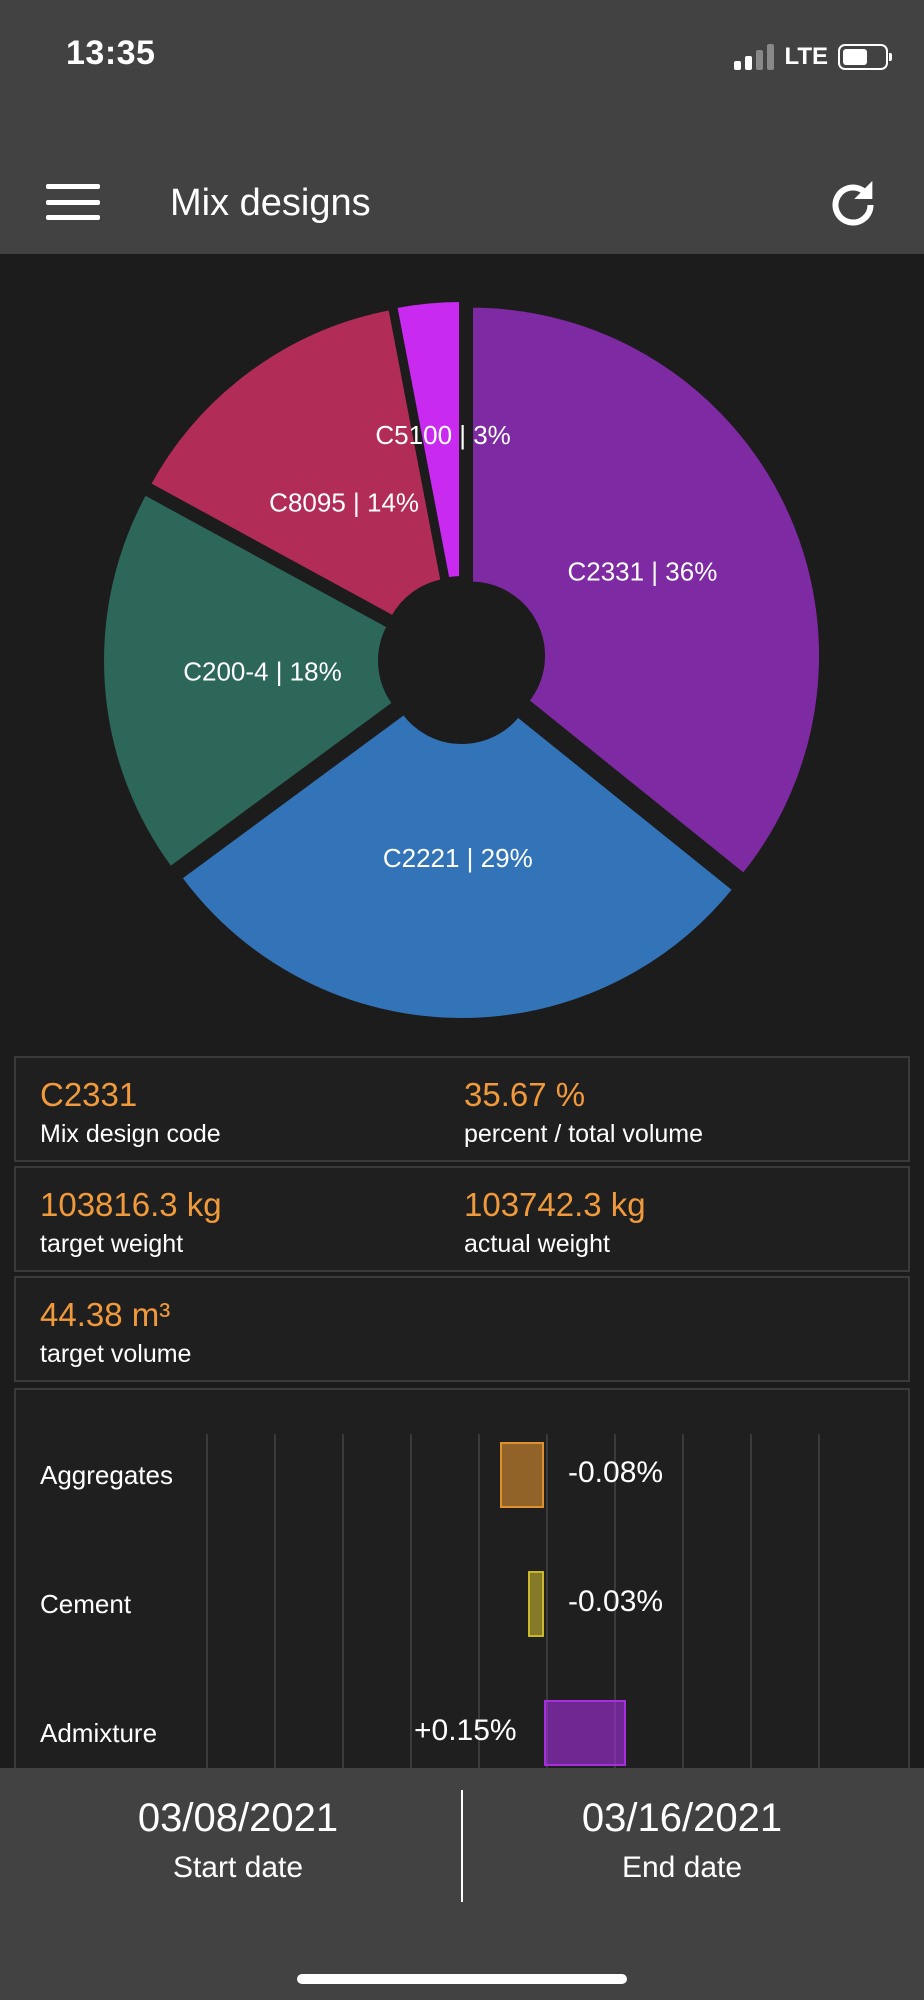 This screenshot has height=2000, width=924. What do you see at coordinates (270, 203) in the screenshot?
I see `page-title: Mix designs` at bounding box center [270, 203].